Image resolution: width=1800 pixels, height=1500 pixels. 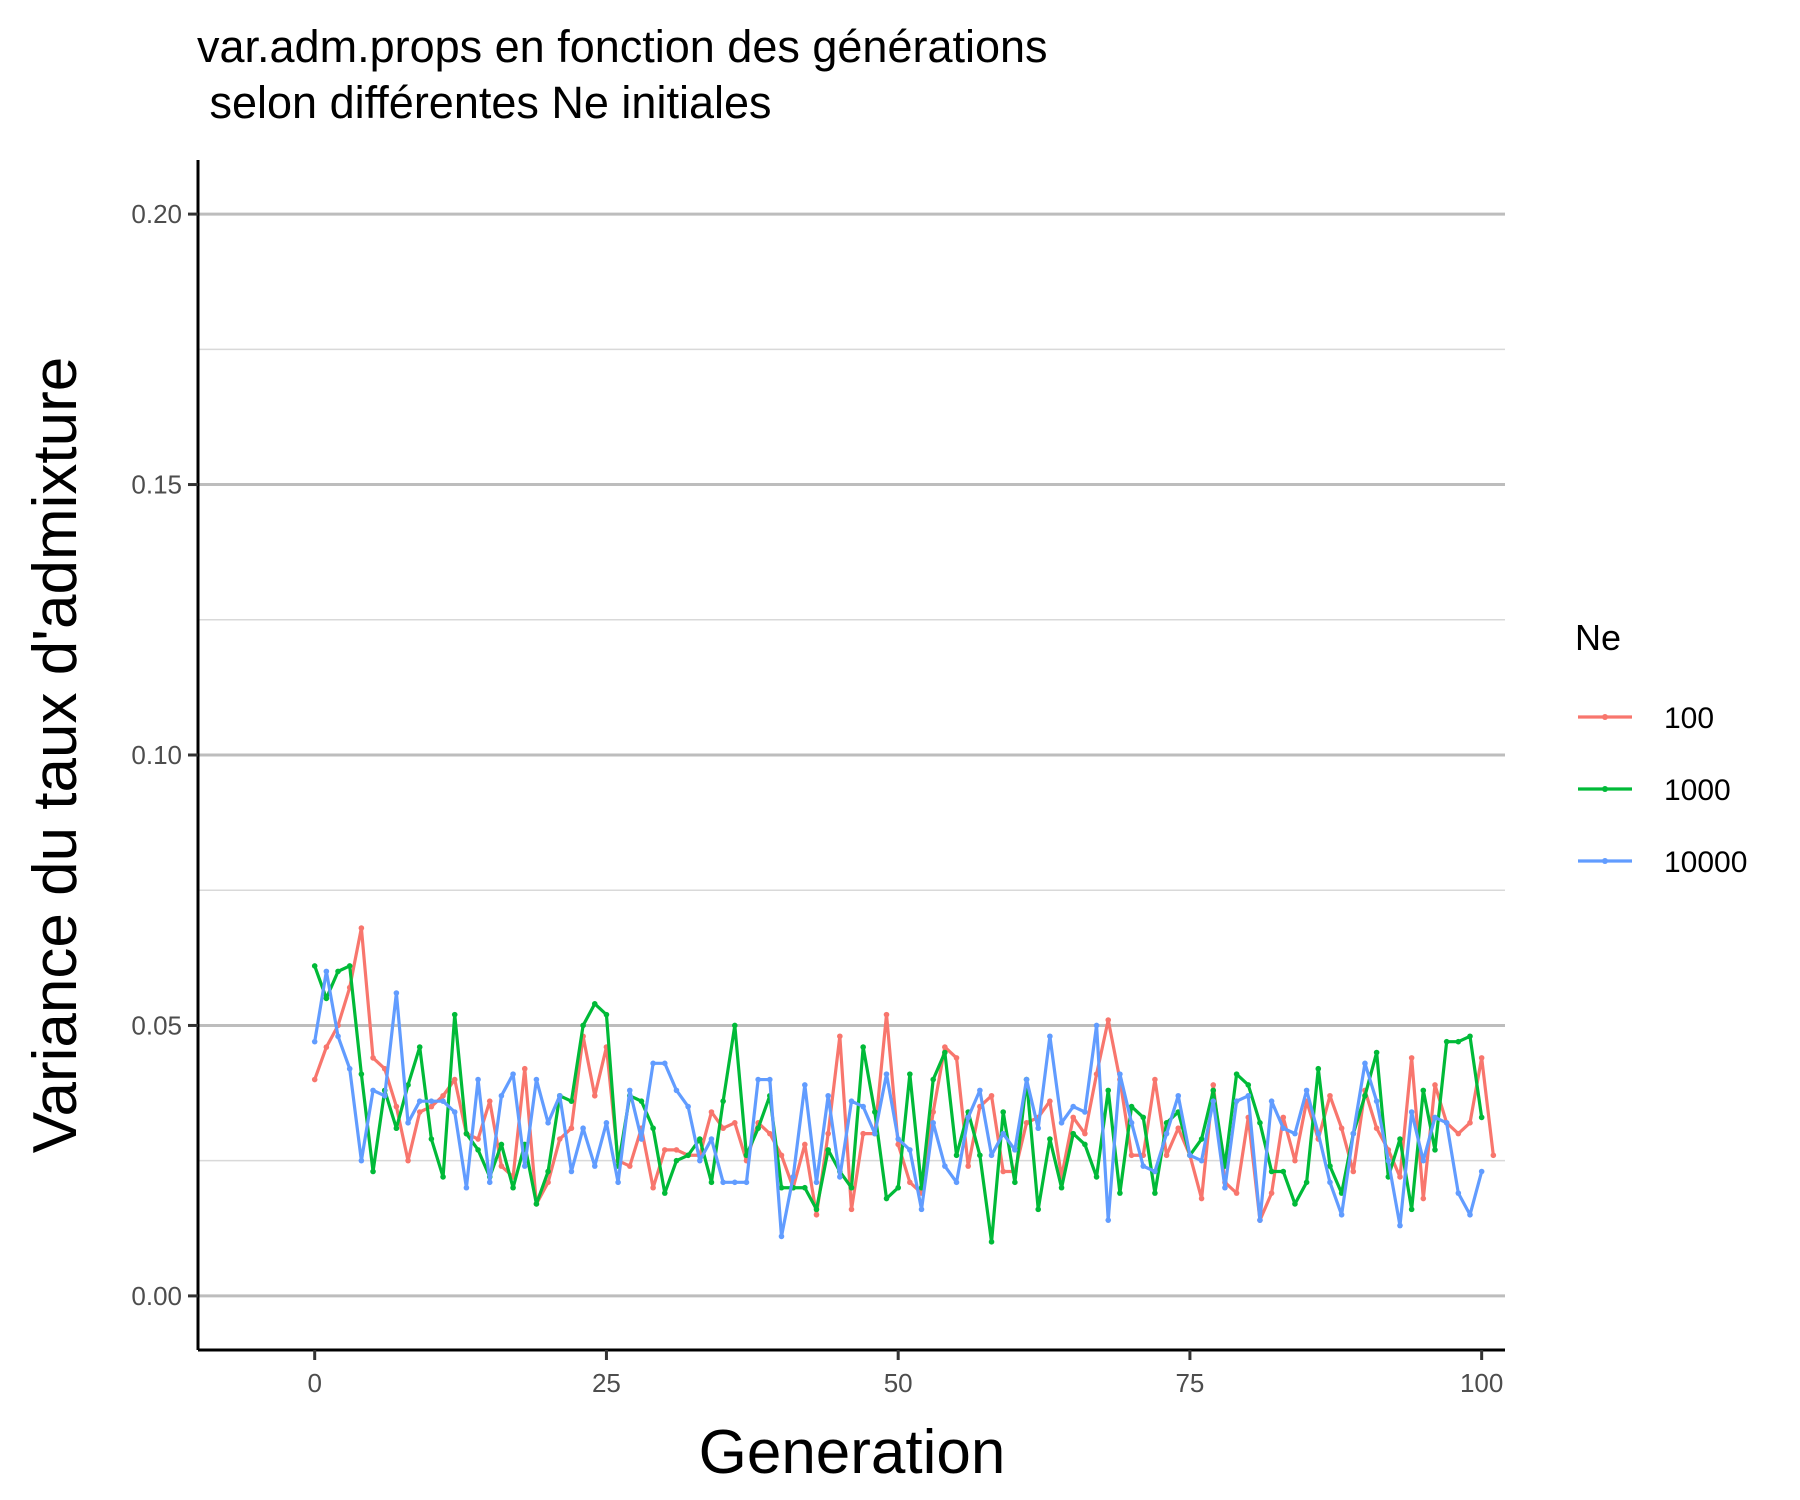 What do you see at coordinates (1605, 717) in the screenshot?
I see `legend-key-point` at bounding box center [1605, 717].